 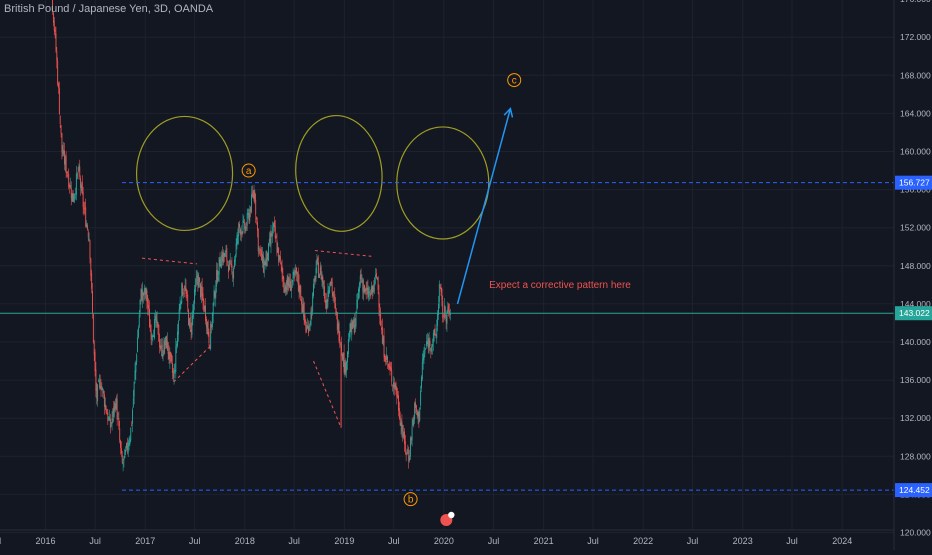 I want to click on wave-label: b, so click(x=411, y=500).